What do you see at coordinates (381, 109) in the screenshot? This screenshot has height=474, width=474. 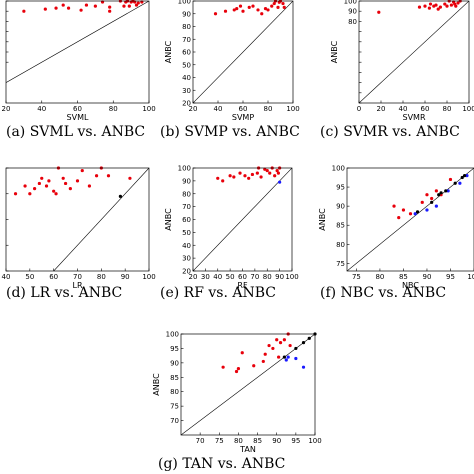 I see `x-tick-label: 20` at bounding box center [381, 109].